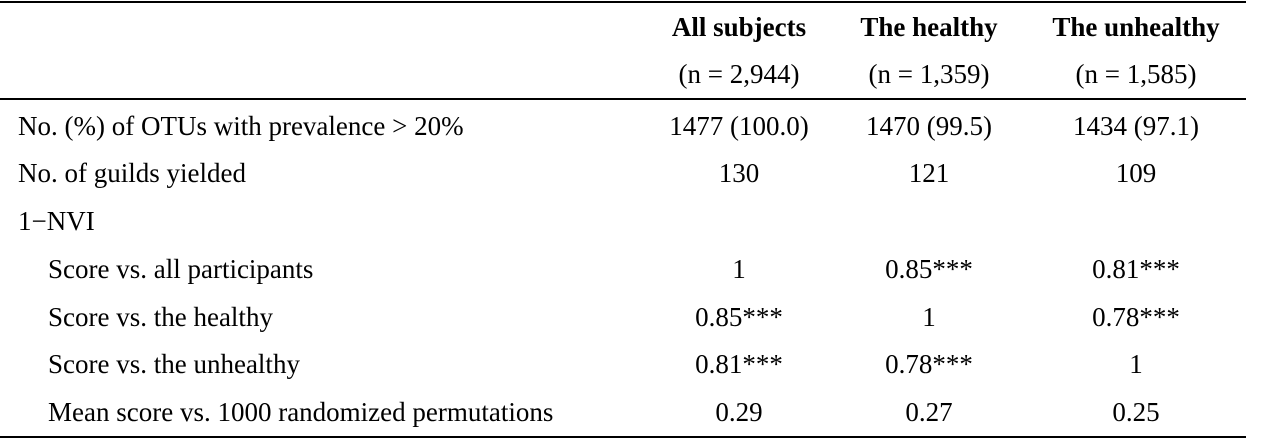 The image size is (1280, 442). What do you see at coordinates (929, 74) in the screenshot?
I see `column-n-healthy: (n = 1,359)` at bounding box center [929, 74].